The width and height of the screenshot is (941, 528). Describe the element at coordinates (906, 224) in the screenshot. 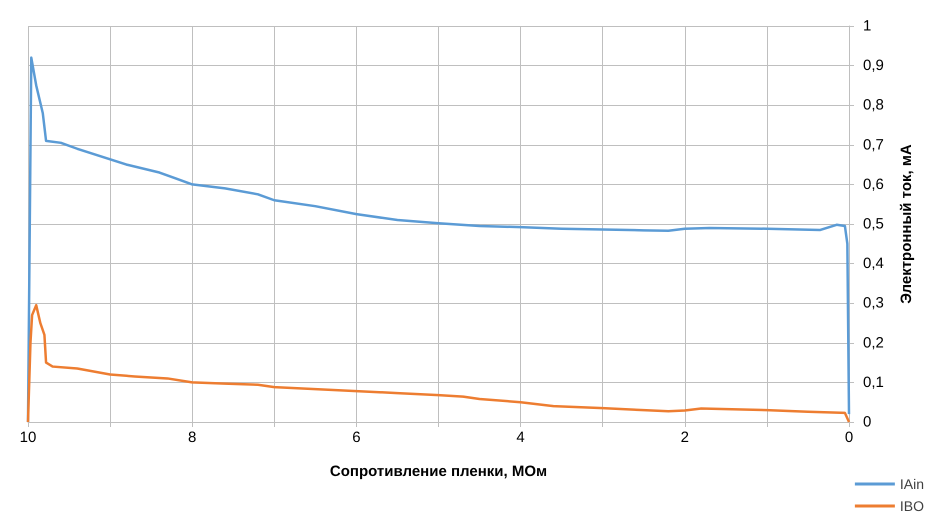

I see `y-axis-title: Электронный ток, мА` at that location.